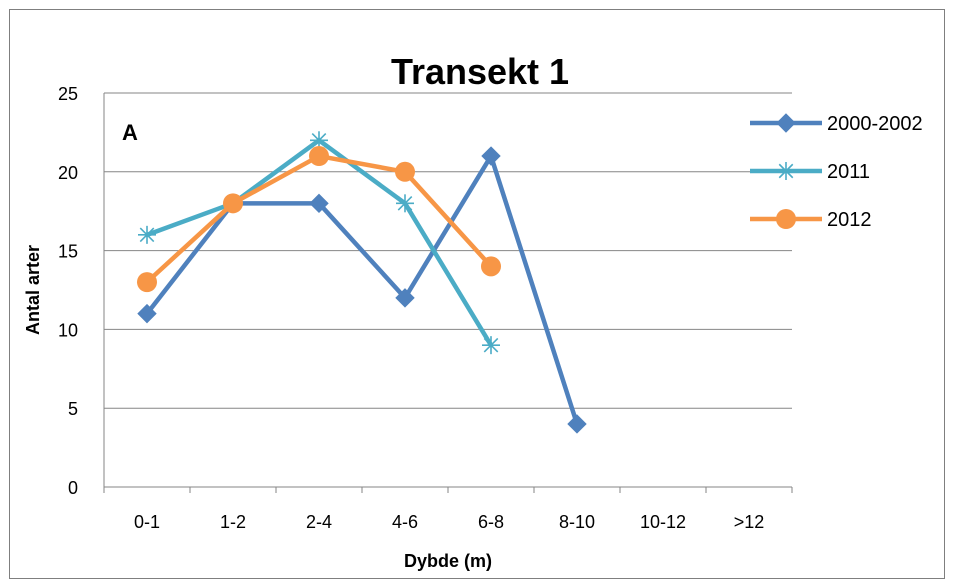 The image size is (956, 588). What do you see at coordinates (319, 522) in the screenshot?
I see `x-tick-label: 2-4` at bounding box center [319, 522].